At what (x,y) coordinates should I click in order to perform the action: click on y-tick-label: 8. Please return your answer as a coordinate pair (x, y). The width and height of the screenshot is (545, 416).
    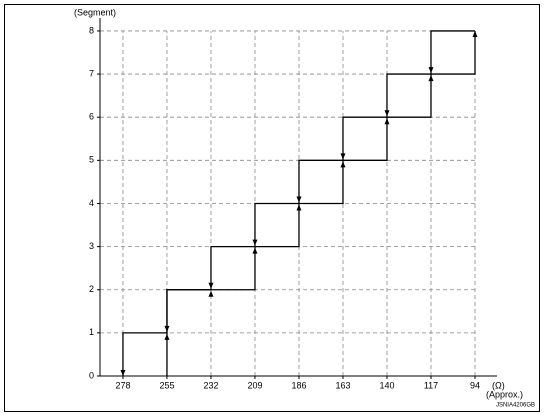
    Looking at the image, I should click on (91, 30).